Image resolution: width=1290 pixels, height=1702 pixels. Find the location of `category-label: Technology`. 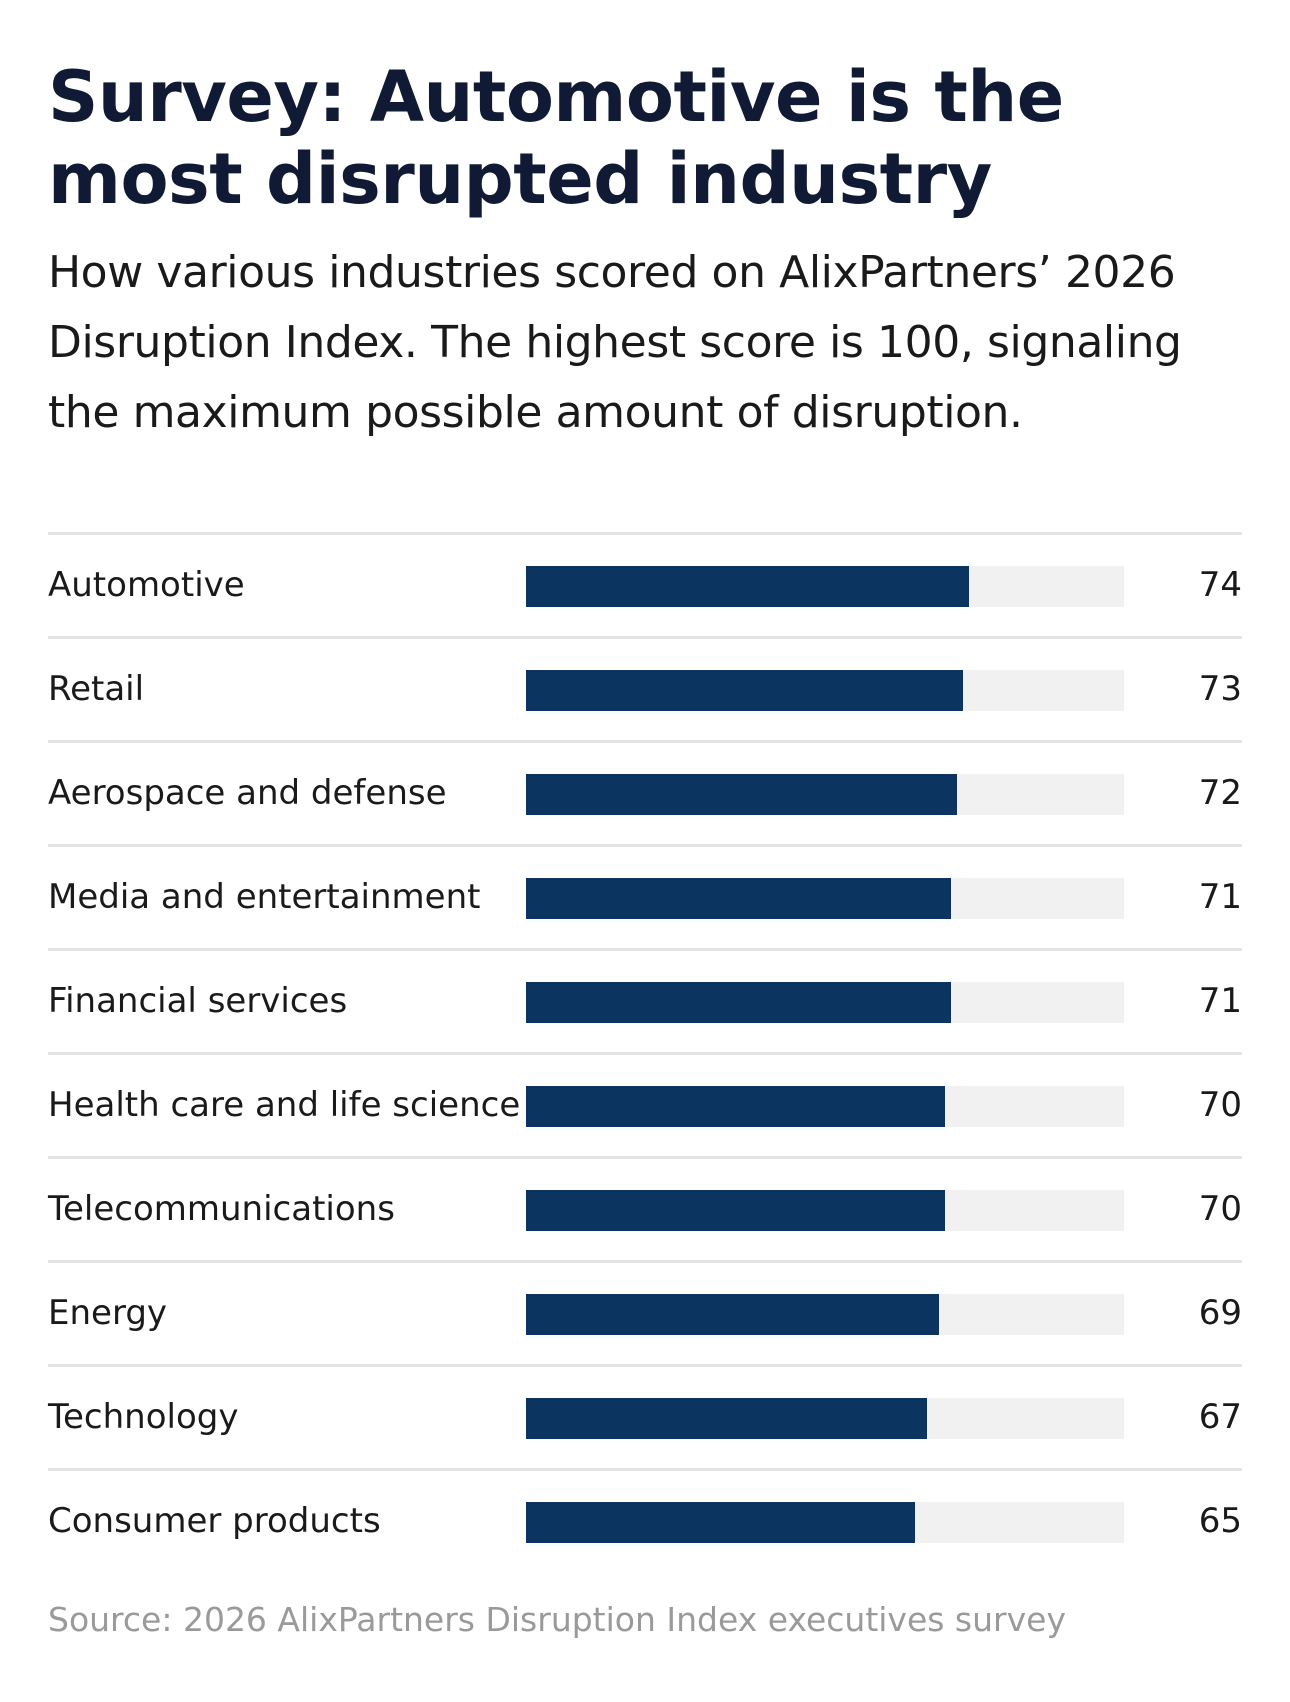

category-label: Technology is located at coordinates (143, 1417).